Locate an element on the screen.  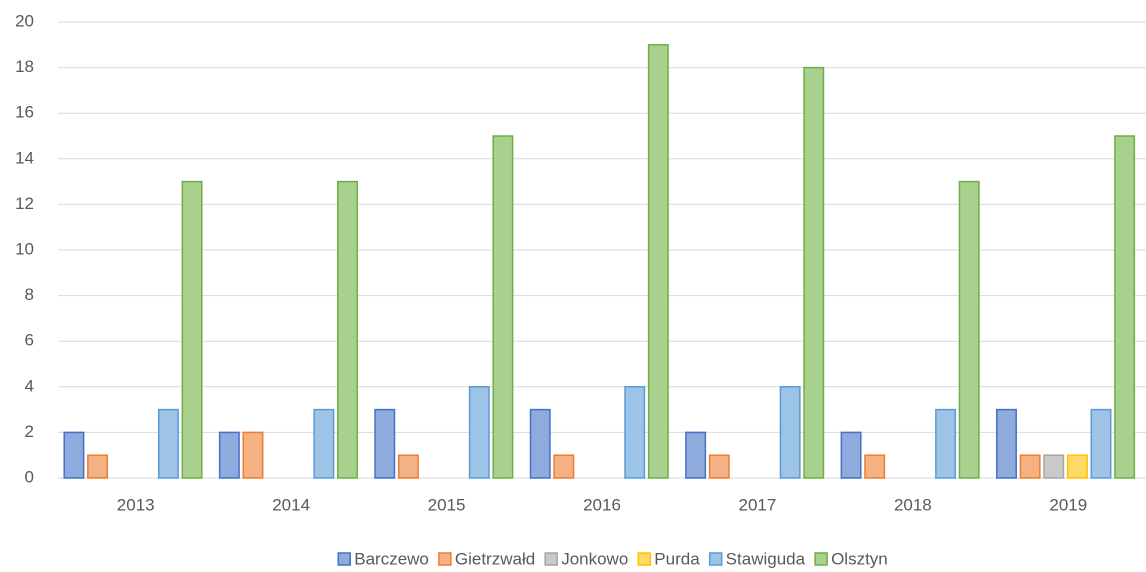
x-tick-label: 2016 is located at coordinates (602, 504).